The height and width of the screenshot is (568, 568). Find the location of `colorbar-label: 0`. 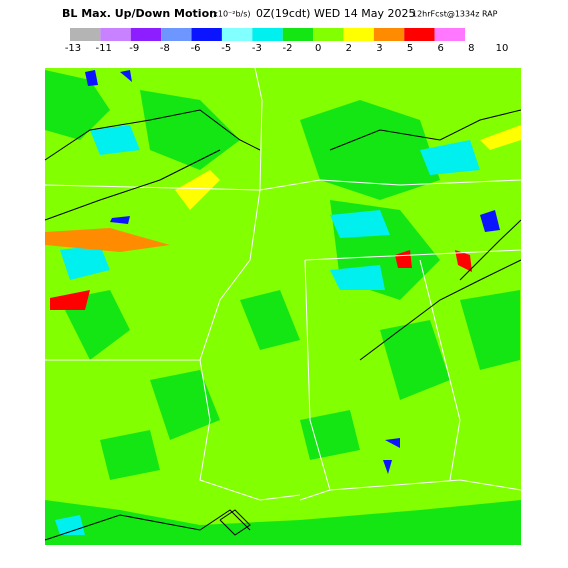

colorbar-label: 0 is located at coordinates (318, 48).